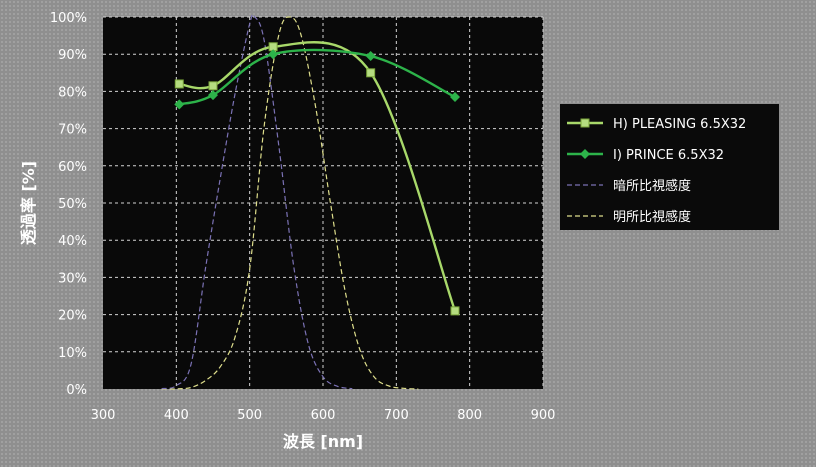  I want to click on x-axis-title: 波長 [nm], so click(323, 441).